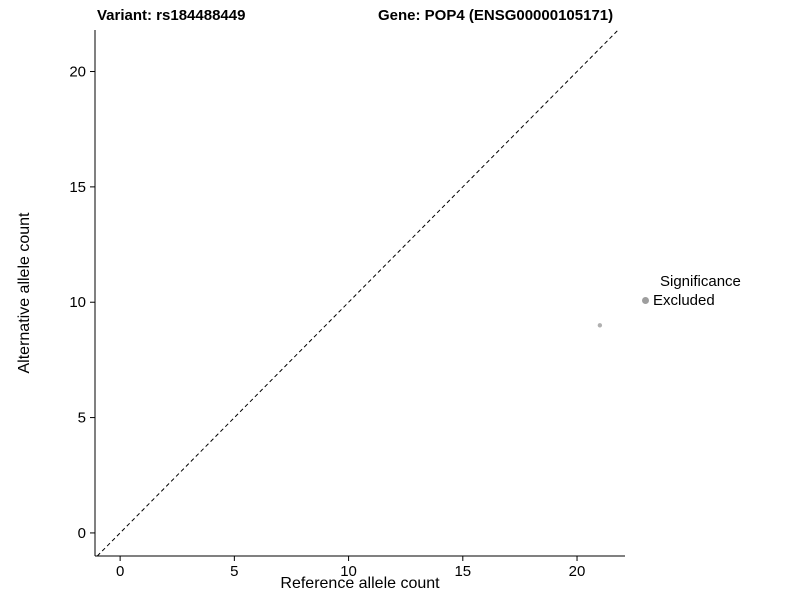 Image resolution: width=800 pixels, height=600 pixels. What do you see at coordinates (360, 583) in the screenshot?
I see `x-axis-label: Reference allele count` at bounding box center [360, 583].